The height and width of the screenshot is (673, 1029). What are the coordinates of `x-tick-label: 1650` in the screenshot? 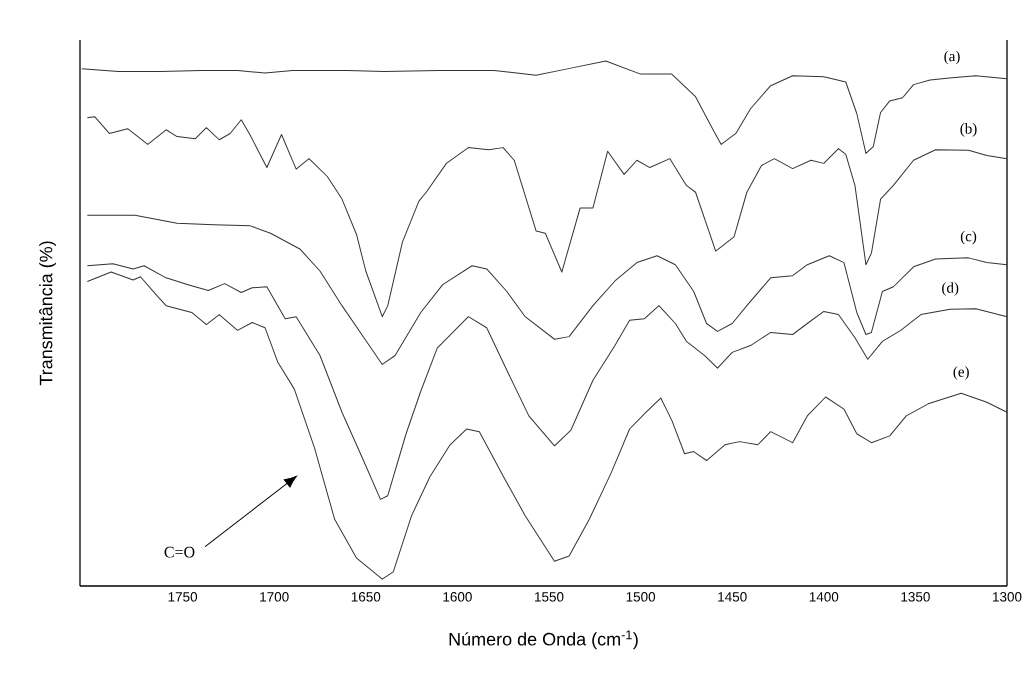 It's located at (366, 597).